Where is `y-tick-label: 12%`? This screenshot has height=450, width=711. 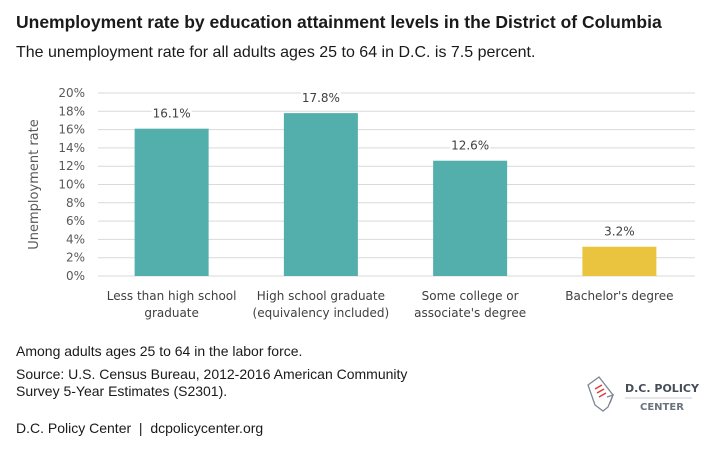 y-tick-label: 12% is located at coordinates (71, 166).